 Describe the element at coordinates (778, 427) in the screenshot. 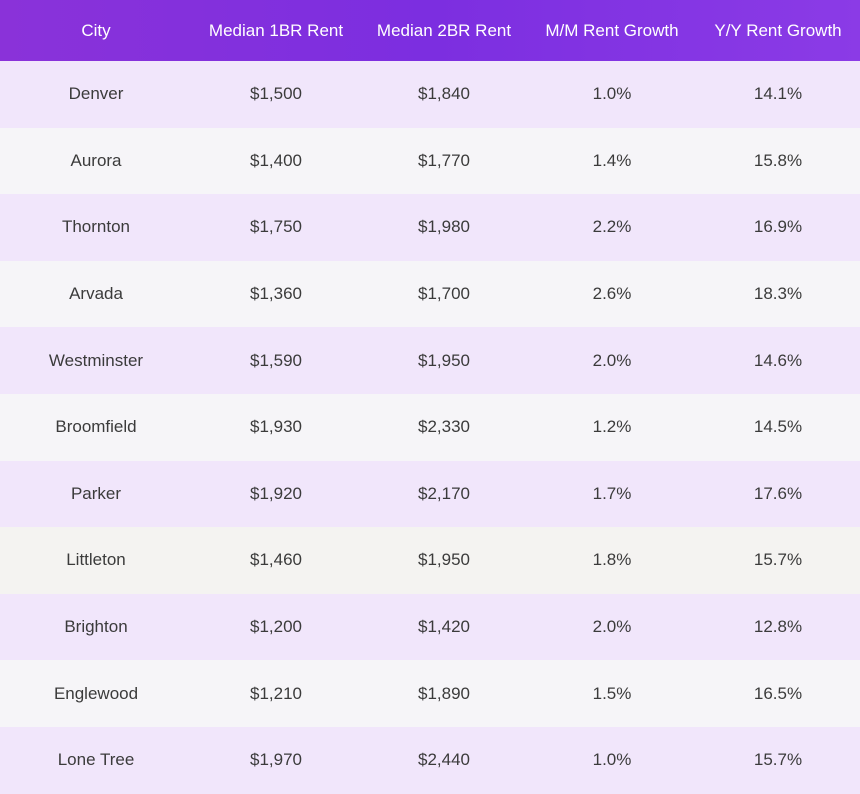

I see `cell-yy-rent-growth: 14.5%` at that location.